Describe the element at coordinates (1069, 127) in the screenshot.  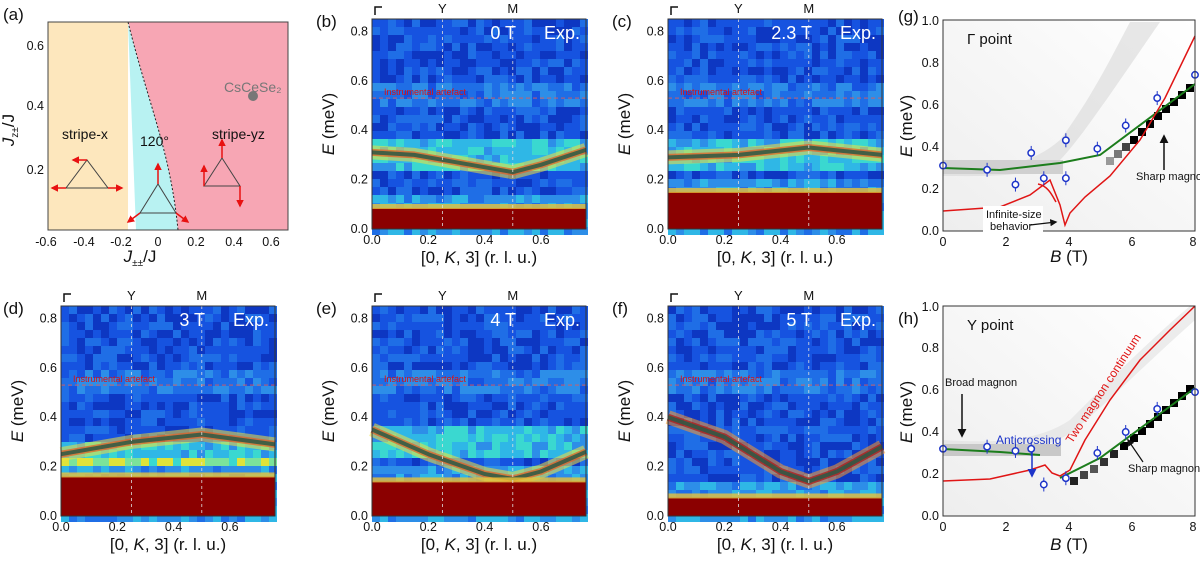
I see `panel-g-green-line` at that location.